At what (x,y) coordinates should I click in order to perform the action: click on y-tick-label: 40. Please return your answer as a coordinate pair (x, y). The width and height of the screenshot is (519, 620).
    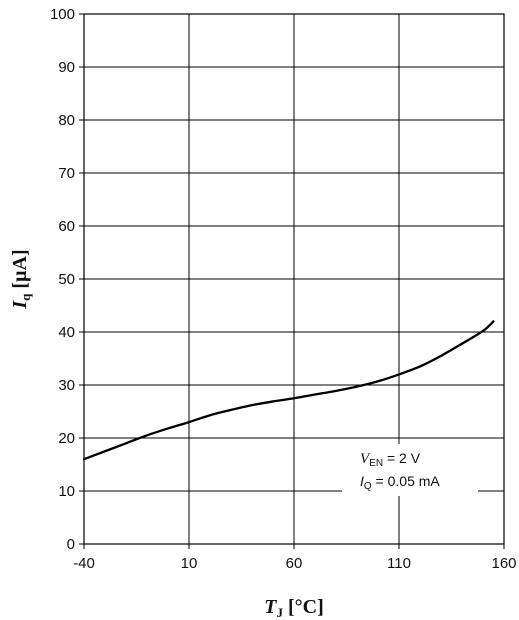
    Looking at the image, I should click on (66, 332).